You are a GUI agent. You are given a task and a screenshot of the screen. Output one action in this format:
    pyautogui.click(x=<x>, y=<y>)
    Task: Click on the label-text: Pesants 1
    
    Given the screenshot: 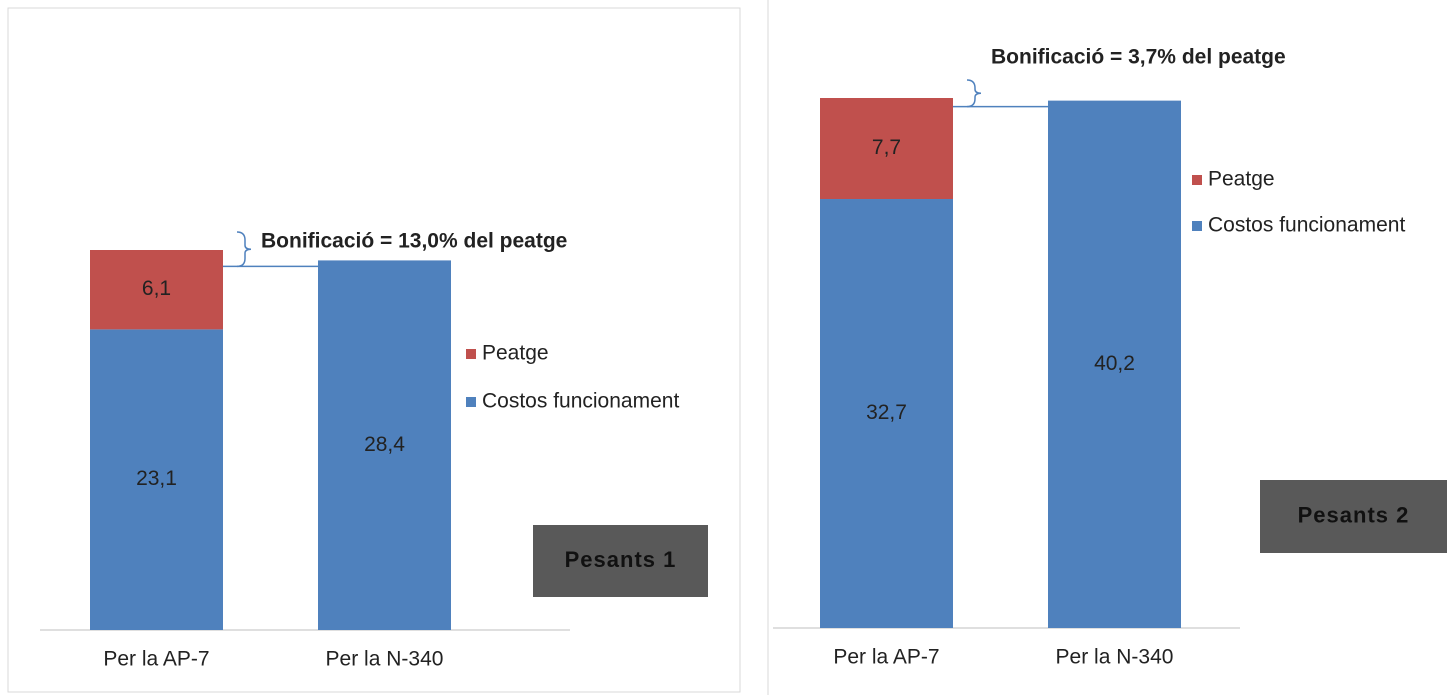 What is the action you would take?
    pyautogui.click(x=621, y=559)
    